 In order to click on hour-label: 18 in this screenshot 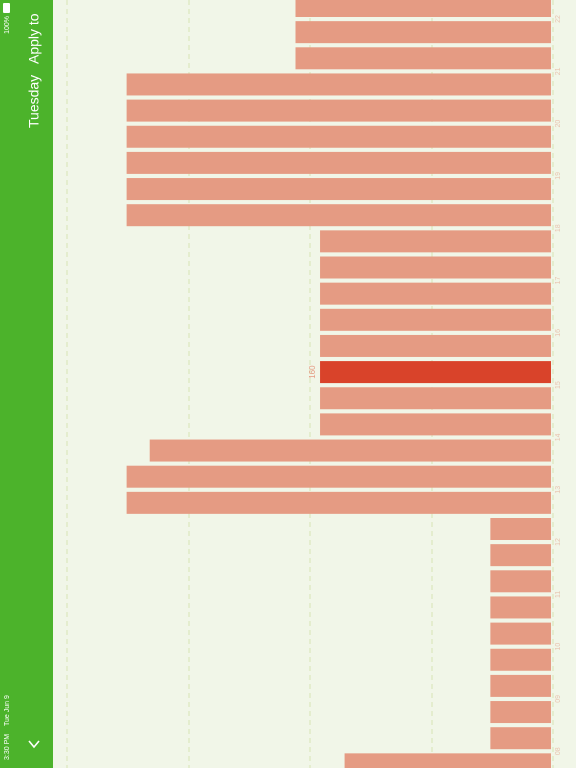, I will do `click(558, 228)`.